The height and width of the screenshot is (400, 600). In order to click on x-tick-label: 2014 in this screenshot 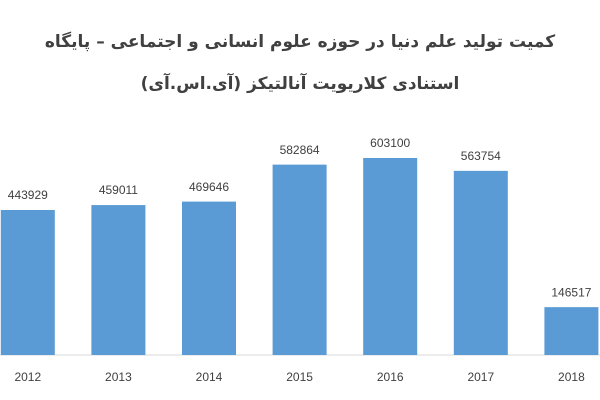, I will do `click(209, 377)`.